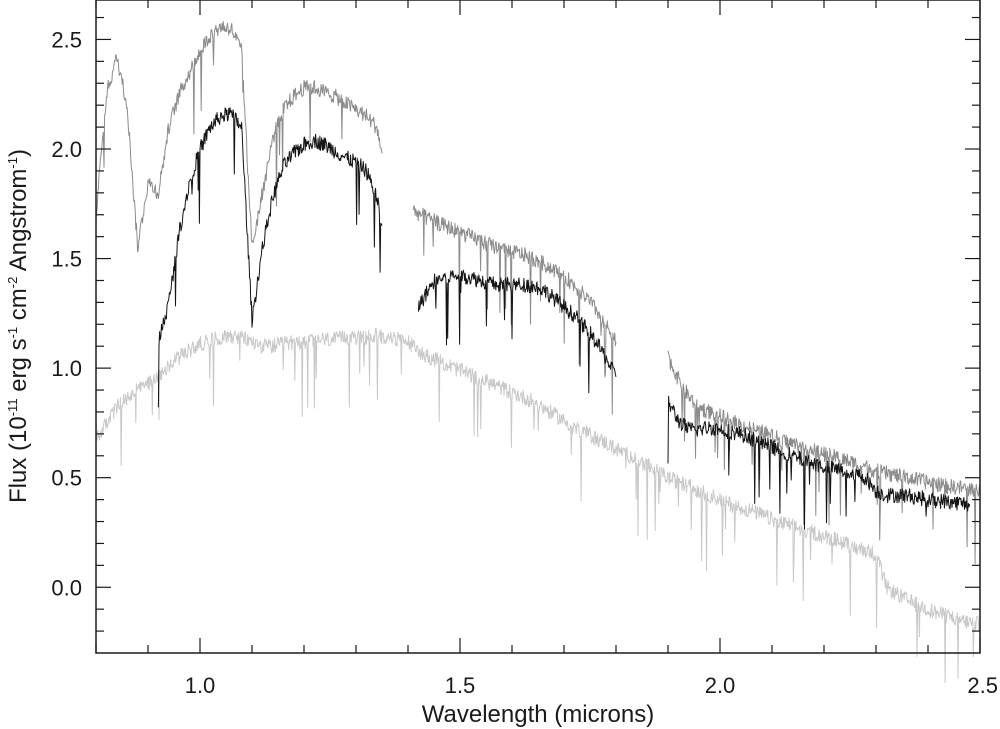  Describe the element at coordinates (591, 685) in the screenshot. I see `x-tick-labels: 1.0 1.5 2.0 2.5` at that location.